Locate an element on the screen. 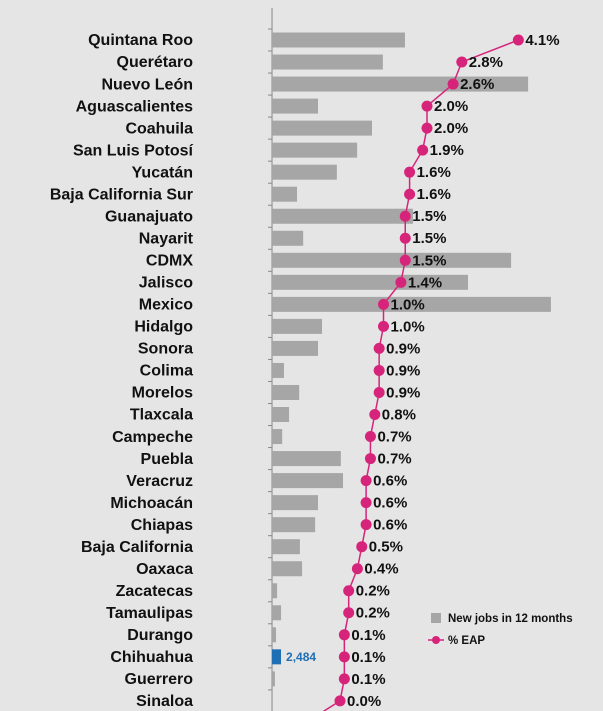  category-label: Colima is located at coordinates (166, 371).